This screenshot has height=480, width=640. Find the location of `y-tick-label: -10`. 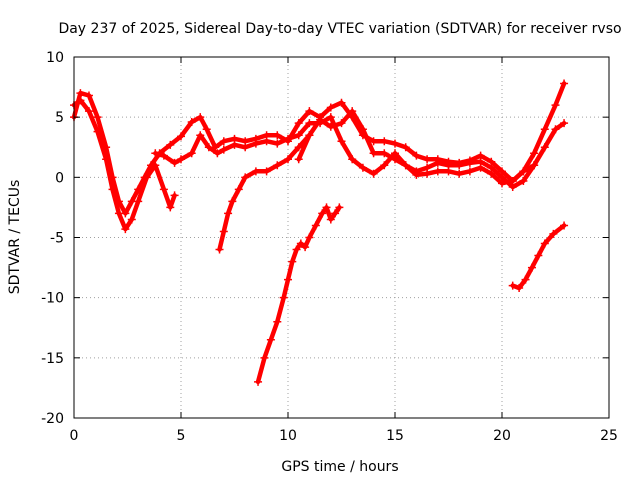

y-tick-label: -10 is located at coordinates (52, 299).